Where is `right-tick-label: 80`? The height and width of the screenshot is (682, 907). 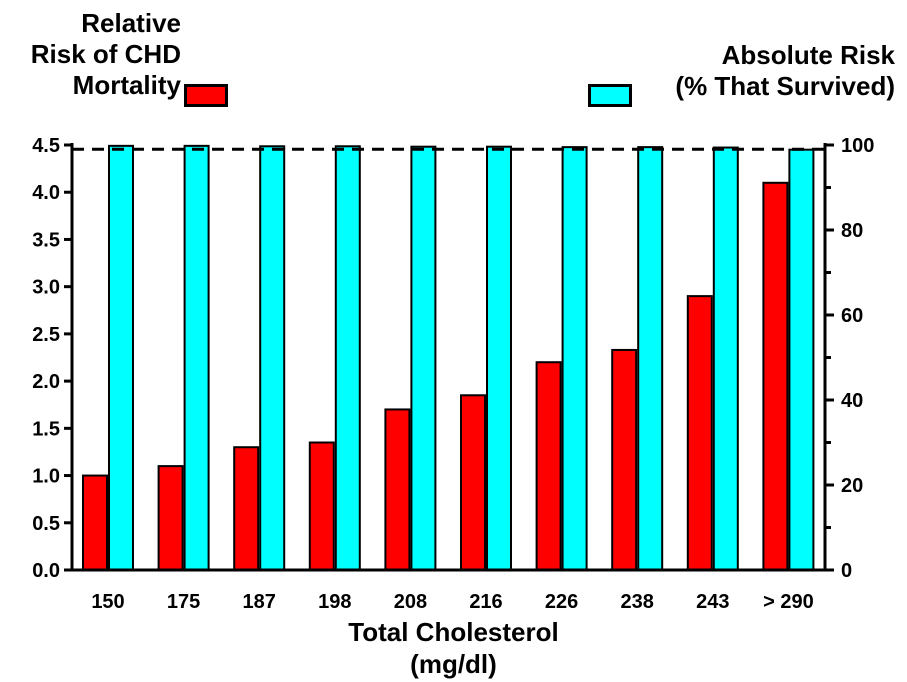 right-tick-label: 80 is located at coordinates (852, 231).